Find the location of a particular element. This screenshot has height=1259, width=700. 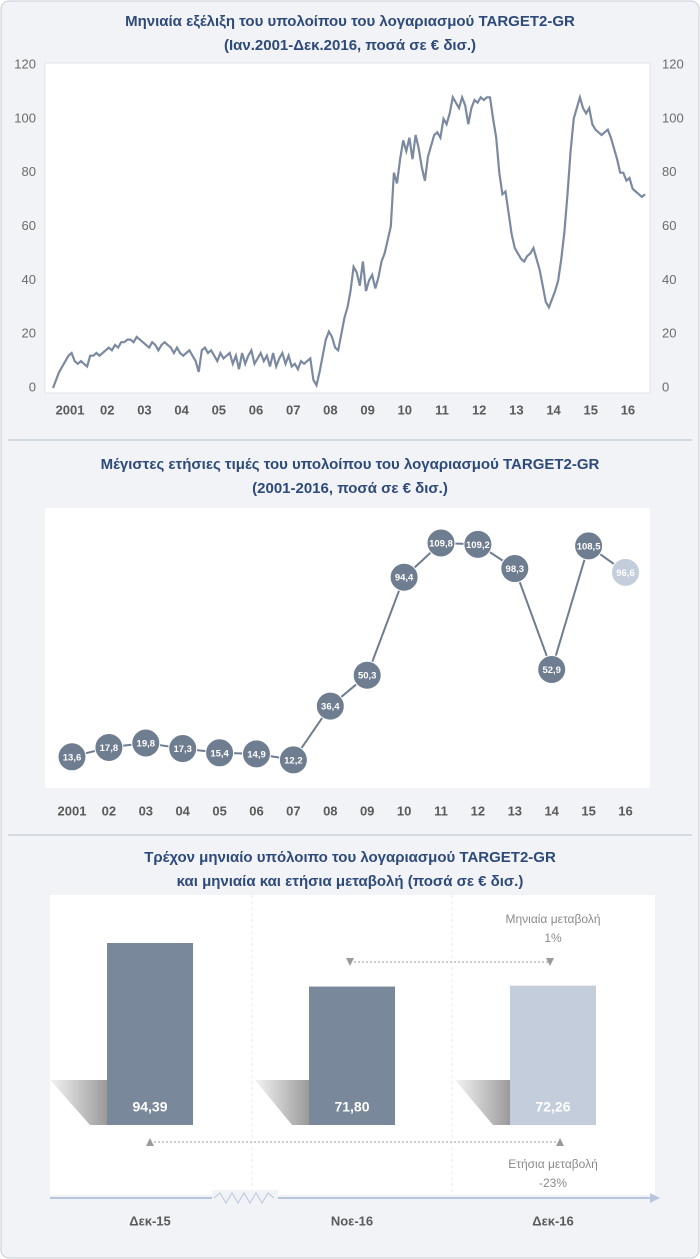

data-label: 13,6 is located at coordinates (72, 757).